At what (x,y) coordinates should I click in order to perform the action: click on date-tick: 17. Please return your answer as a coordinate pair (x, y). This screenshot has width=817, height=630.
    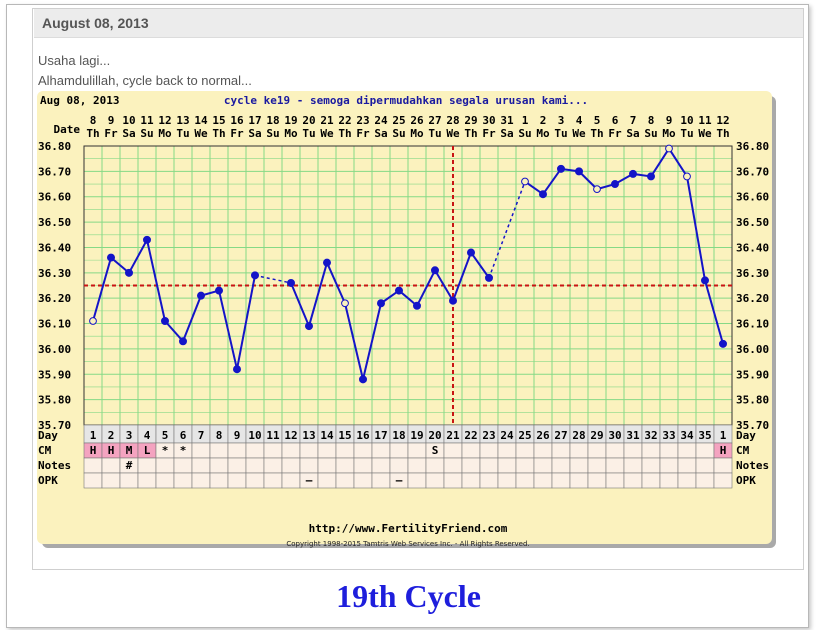
    Looking at the image, I should click on (254, 120).